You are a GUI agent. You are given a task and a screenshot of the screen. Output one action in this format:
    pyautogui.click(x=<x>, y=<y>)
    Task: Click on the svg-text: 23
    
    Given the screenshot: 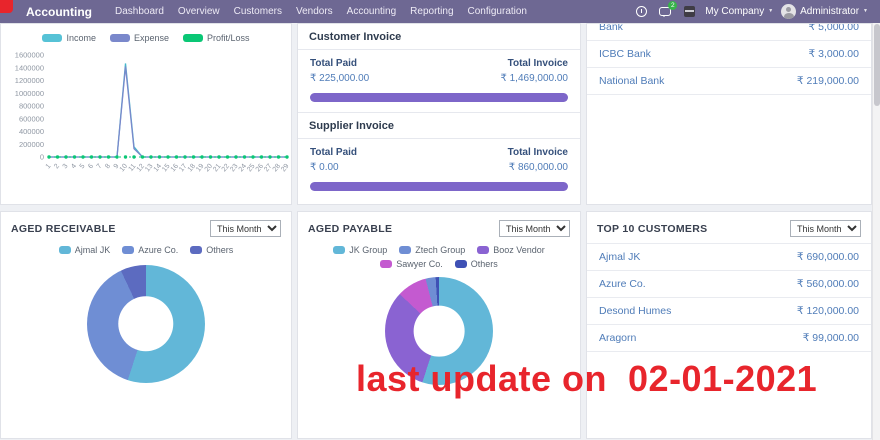 What is the action you would take?
    pyautogui.click(x=234, y=168)
    